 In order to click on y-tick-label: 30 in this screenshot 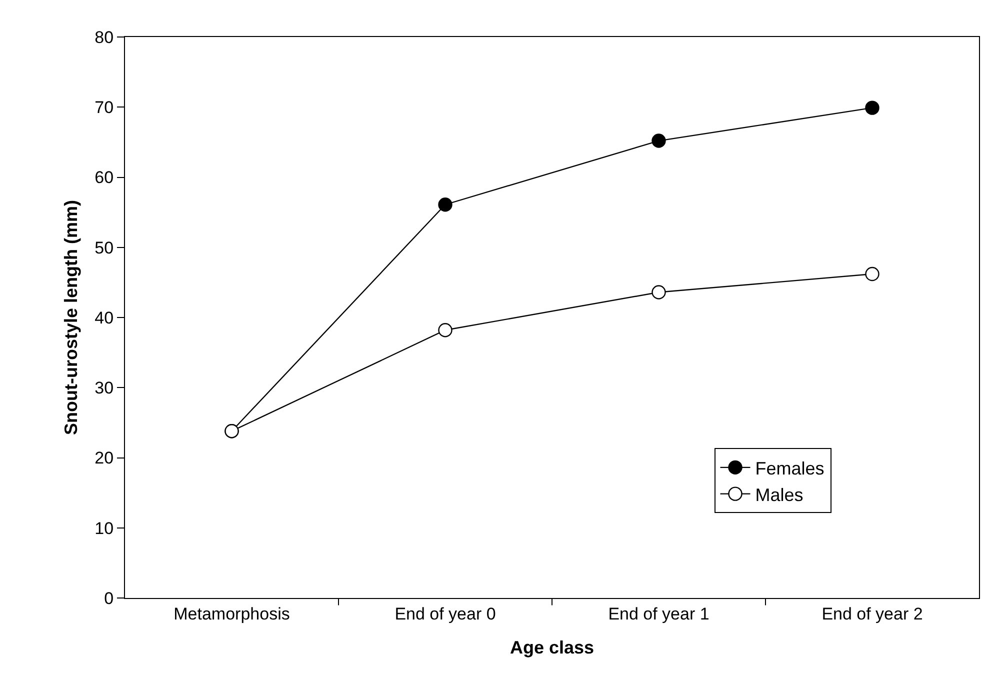, I will do `click(104, 388)`.